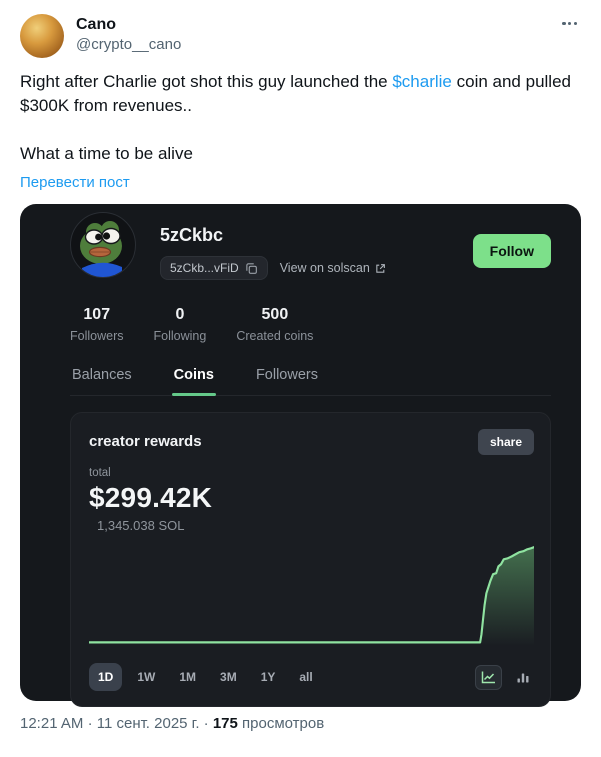 This screenshot has height=757, width=601. What do you see at coordinates (511, 251) in the screenshot?
I see `follow-button: Follow` at bounding box center [511, 251].